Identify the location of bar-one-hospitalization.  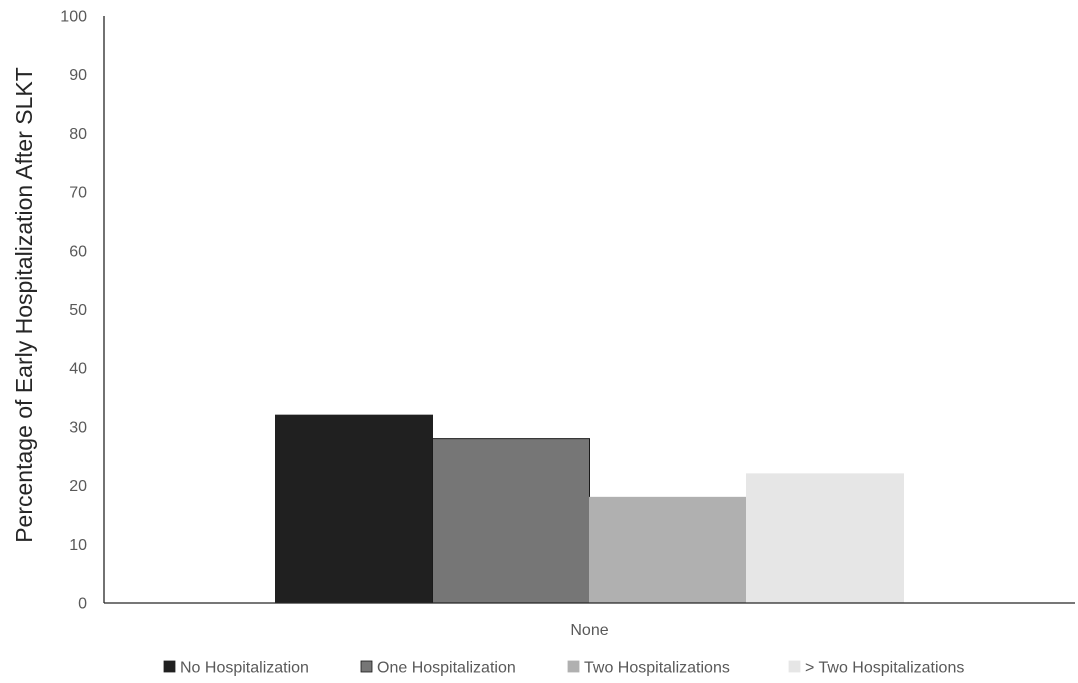
(511, 521).